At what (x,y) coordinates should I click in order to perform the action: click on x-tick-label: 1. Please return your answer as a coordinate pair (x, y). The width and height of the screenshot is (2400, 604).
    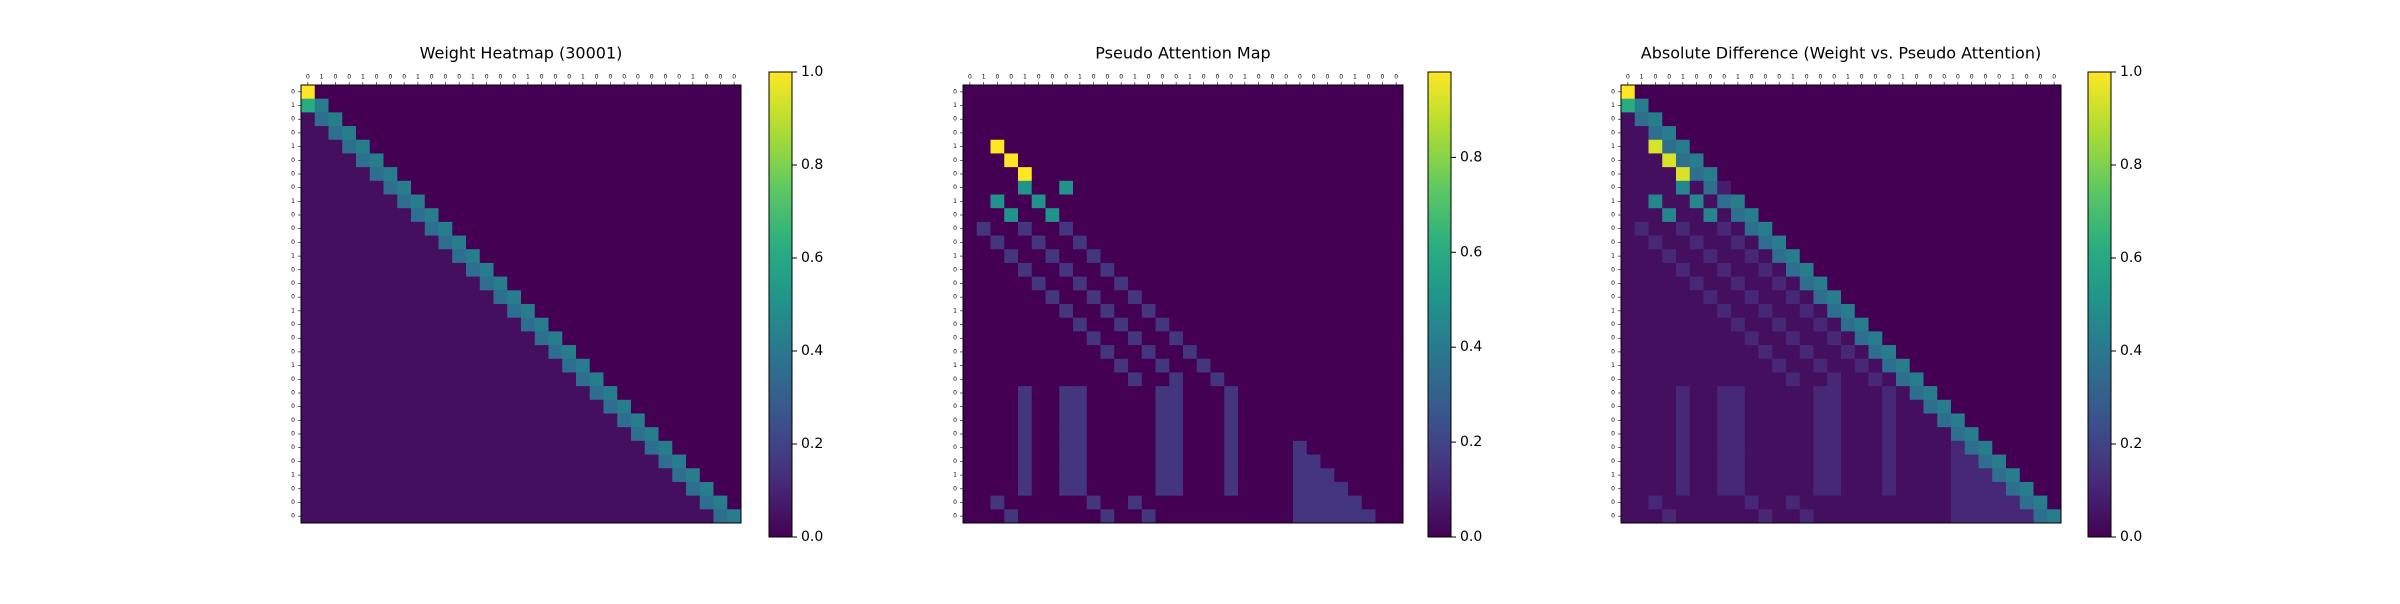
    Looking at the image, I should click on (583, 77).